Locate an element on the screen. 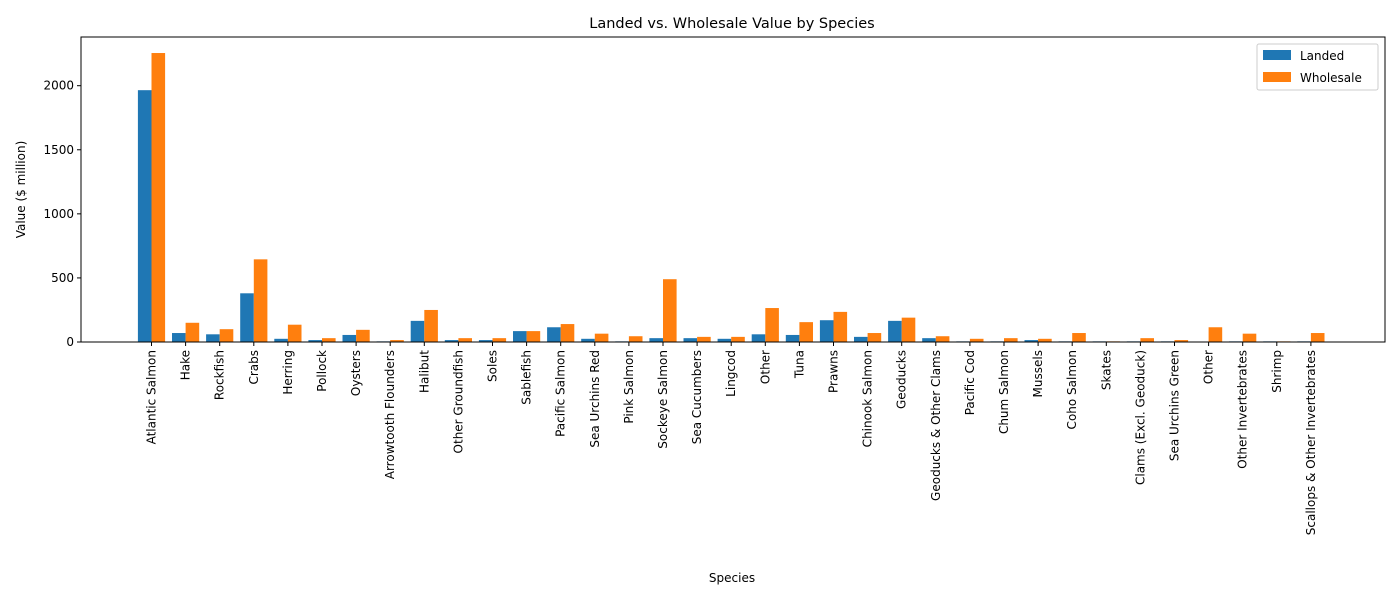 The height and width of the screenshot is (600, 1400). y-axis-label: Value ($ million) is located at coordinates (21, 190).